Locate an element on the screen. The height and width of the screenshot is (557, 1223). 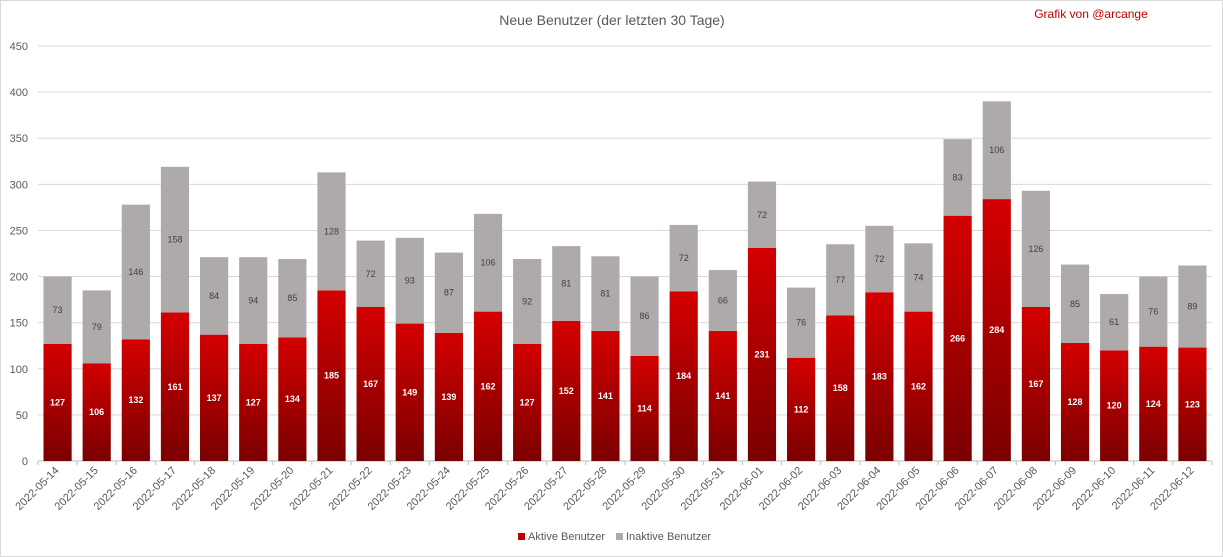
data-label-inactive: 93 is located at coordinates (410, 281).